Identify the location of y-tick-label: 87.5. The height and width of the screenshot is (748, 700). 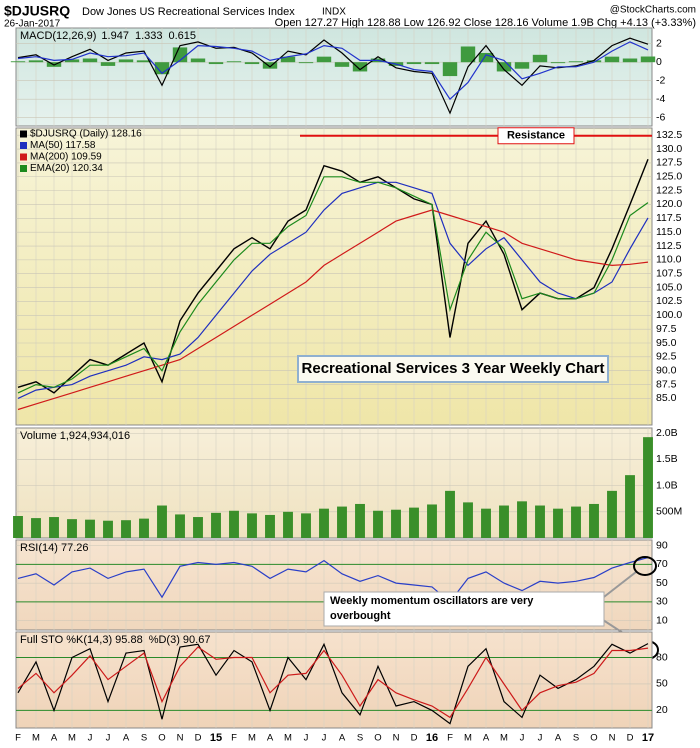
(666, 384).